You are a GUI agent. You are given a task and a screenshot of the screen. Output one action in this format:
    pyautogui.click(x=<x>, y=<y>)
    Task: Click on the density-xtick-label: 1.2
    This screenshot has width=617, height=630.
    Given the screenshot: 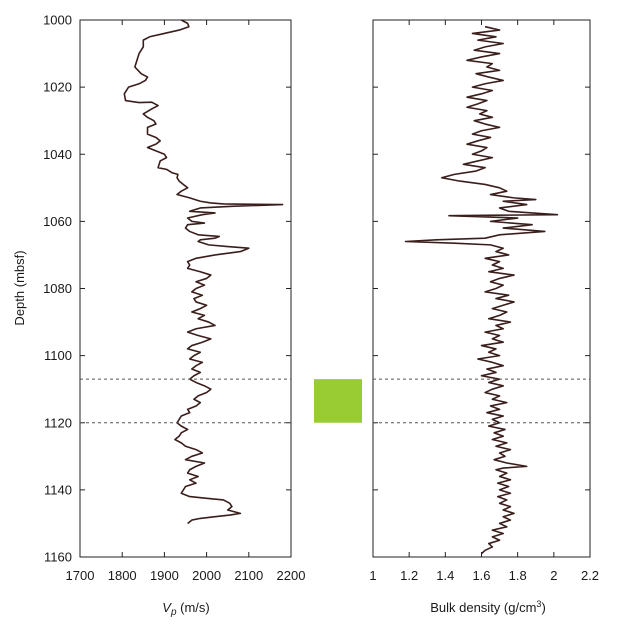 What is the action you would take?
    pyautogui.click(x=409, y=575)
    